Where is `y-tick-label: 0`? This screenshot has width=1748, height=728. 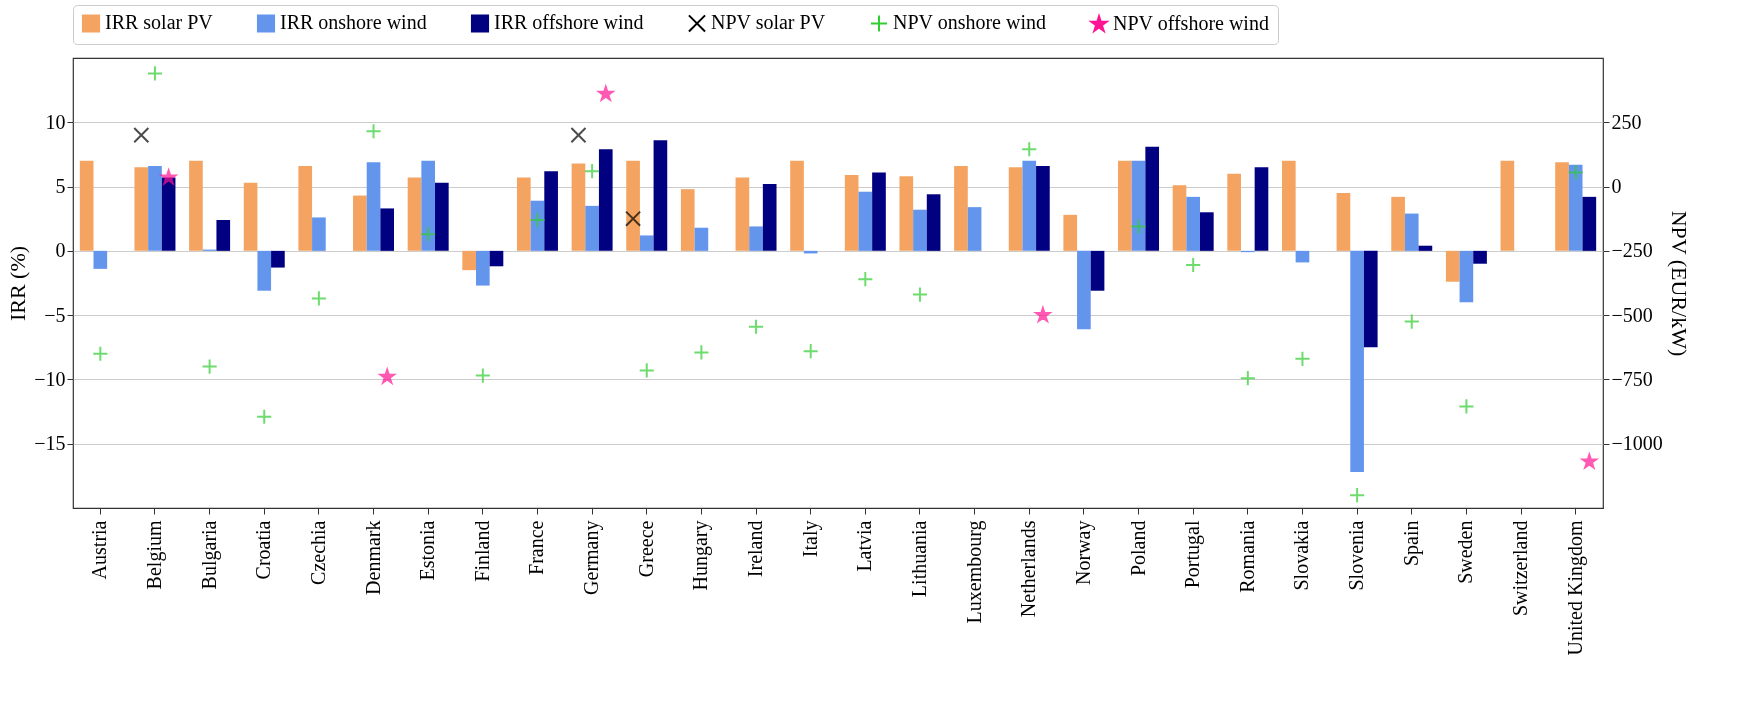 y-tick-label: 0 is located at coordinates (60, 250).